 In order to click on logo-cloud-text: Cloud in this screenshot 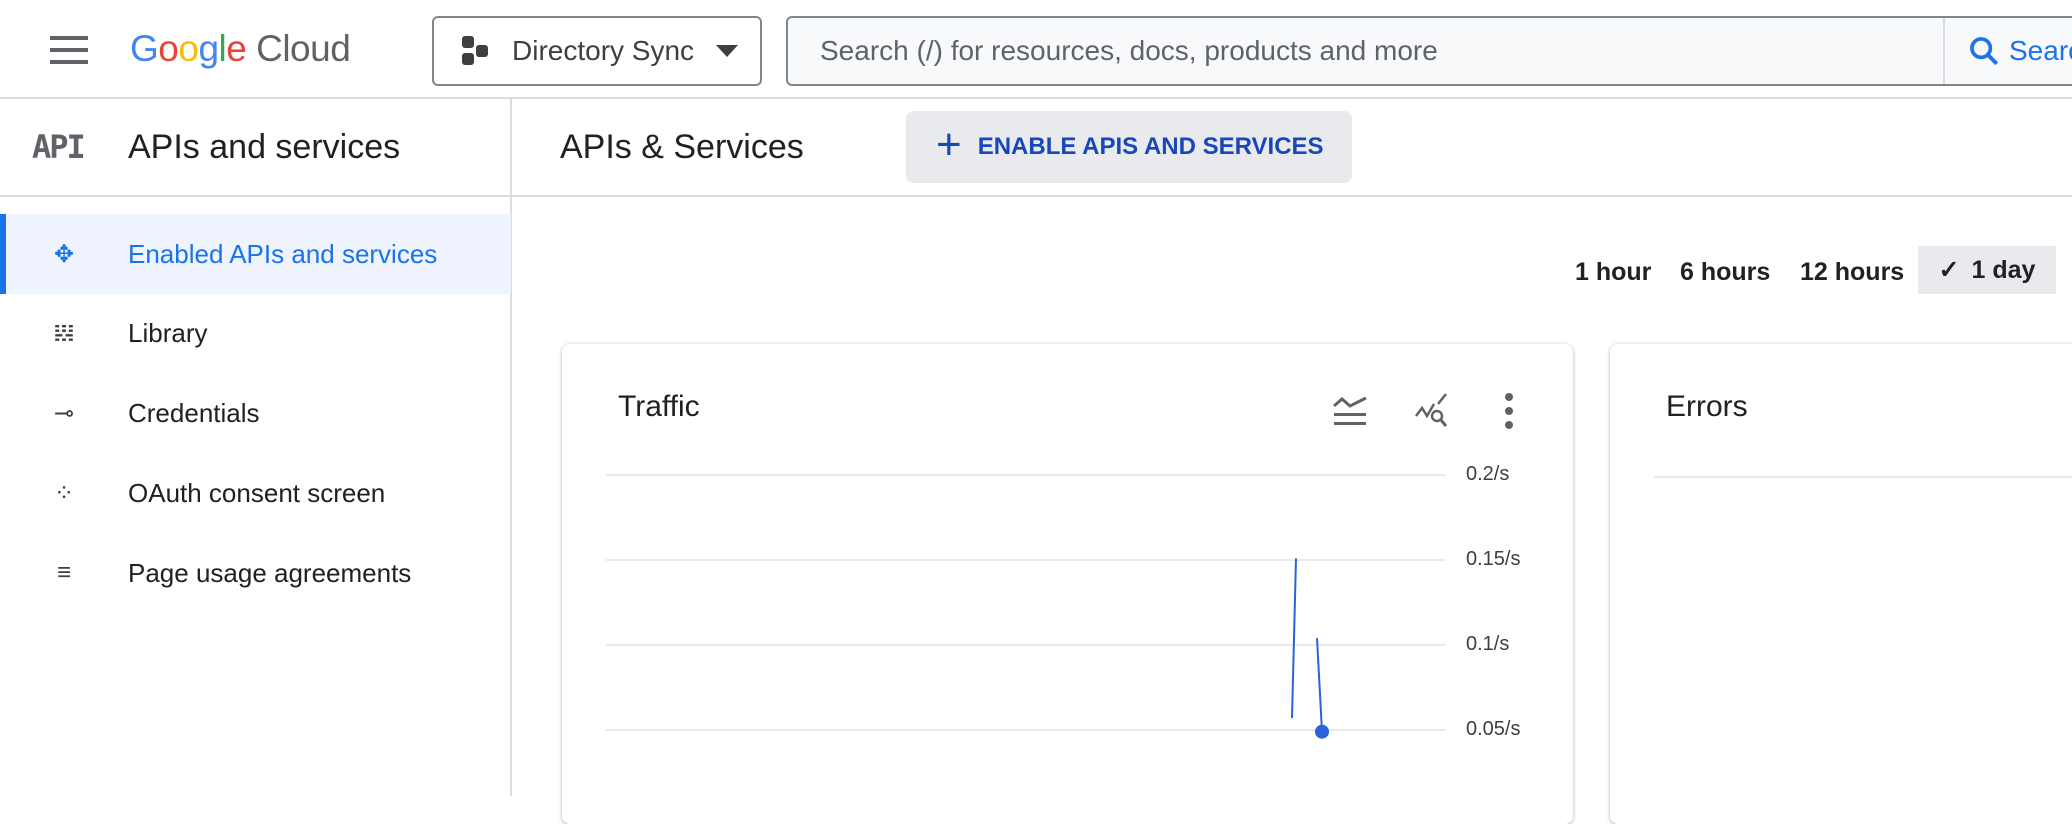, I will do `click(303, 48)`.